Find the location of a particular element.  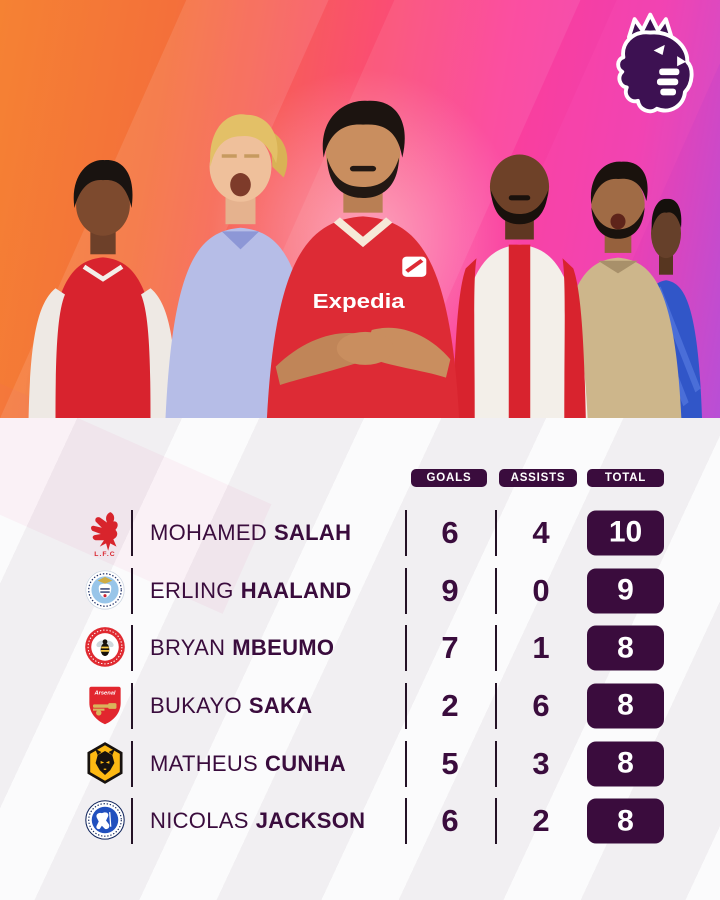

assists-value: 3 is located at coordinates (541, 763).